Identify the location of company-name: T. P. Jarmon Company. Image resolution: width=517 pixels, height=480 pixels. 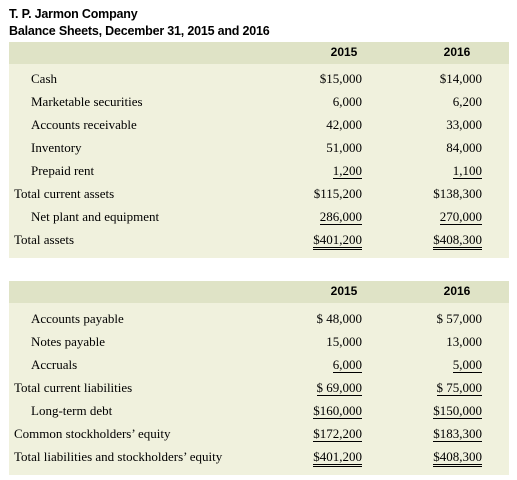
(73, 14).